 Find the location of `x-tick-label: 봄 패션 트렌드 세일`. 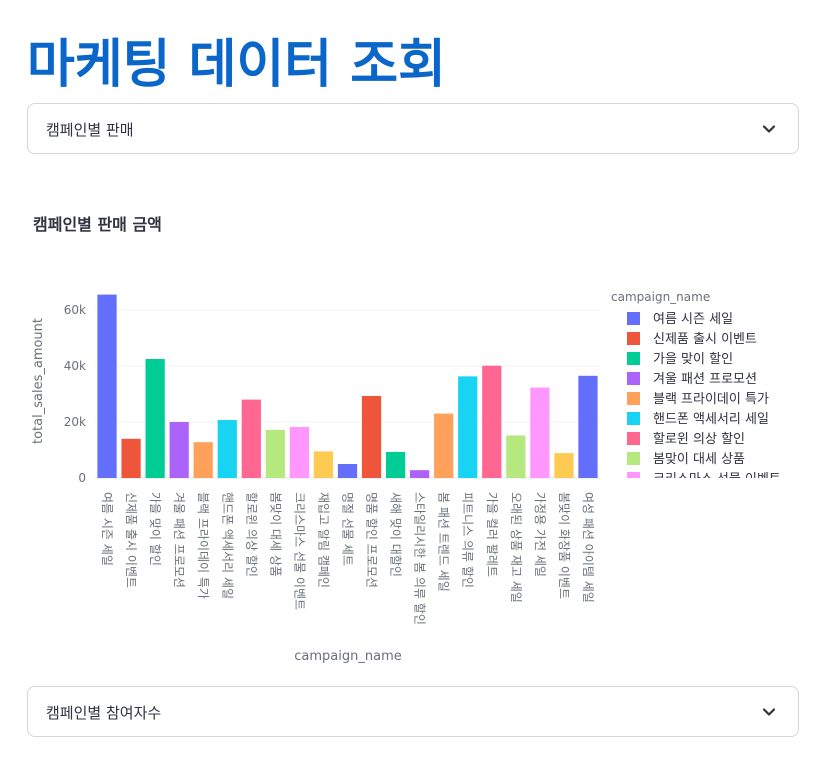

x-tick-label: 봄 패션 트렌드 세일 is located at coordinates (444, 542).